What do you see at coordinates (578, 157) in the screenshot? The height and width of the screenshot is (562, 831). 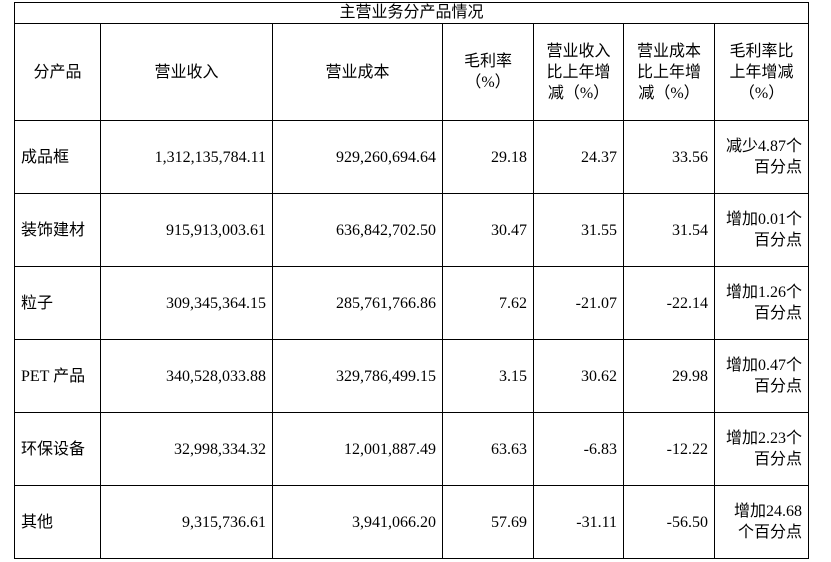 I see `table-cell: 24.37` at bounding box center [578, 157].